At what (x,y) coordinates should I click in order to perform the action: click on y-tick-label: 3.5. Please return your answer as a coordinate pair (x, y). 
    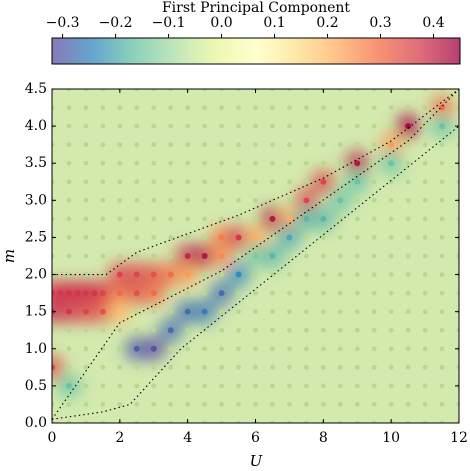
    Looking at the image, I should click on (36, 163).